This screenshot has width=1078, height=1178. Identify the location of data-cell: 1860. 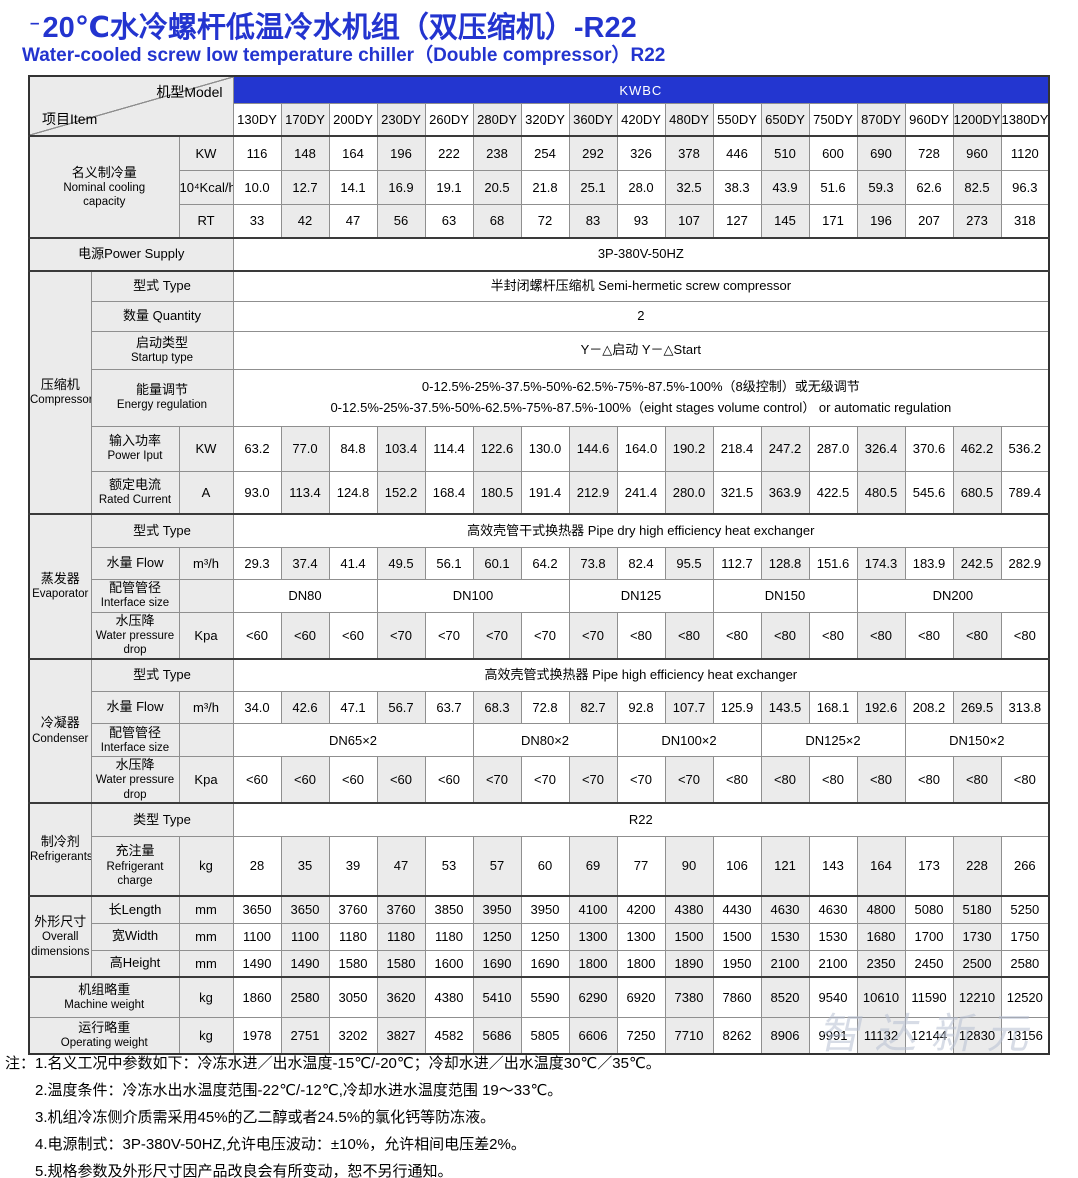
(257, 997).